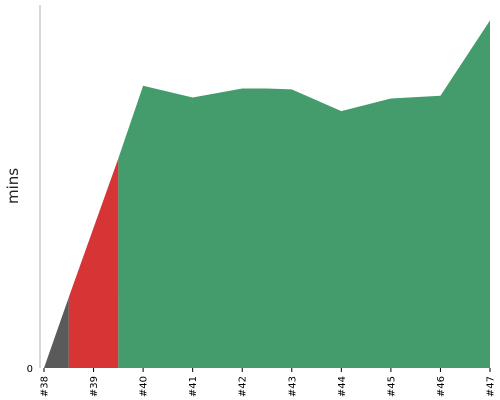  What do you see at coordinates (292, 386) in the screenshot?
I see `x-tick-label: #43` at bounding box center [292, 386].